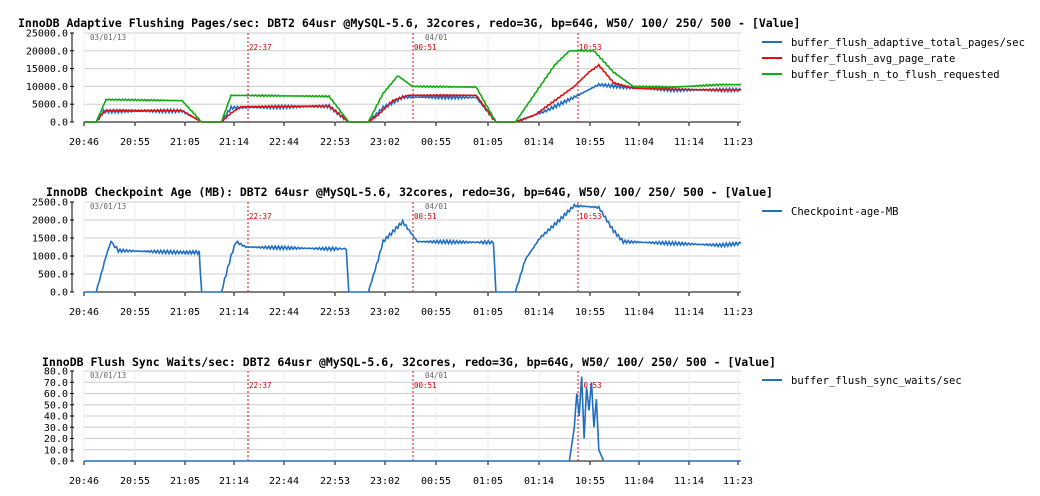 This screenshot has width=1040, height=496. What do you see at coordinates (56, 372) in the screenshot?
I see `y-tick-label: 80.0` at bounding box center [56, 372].